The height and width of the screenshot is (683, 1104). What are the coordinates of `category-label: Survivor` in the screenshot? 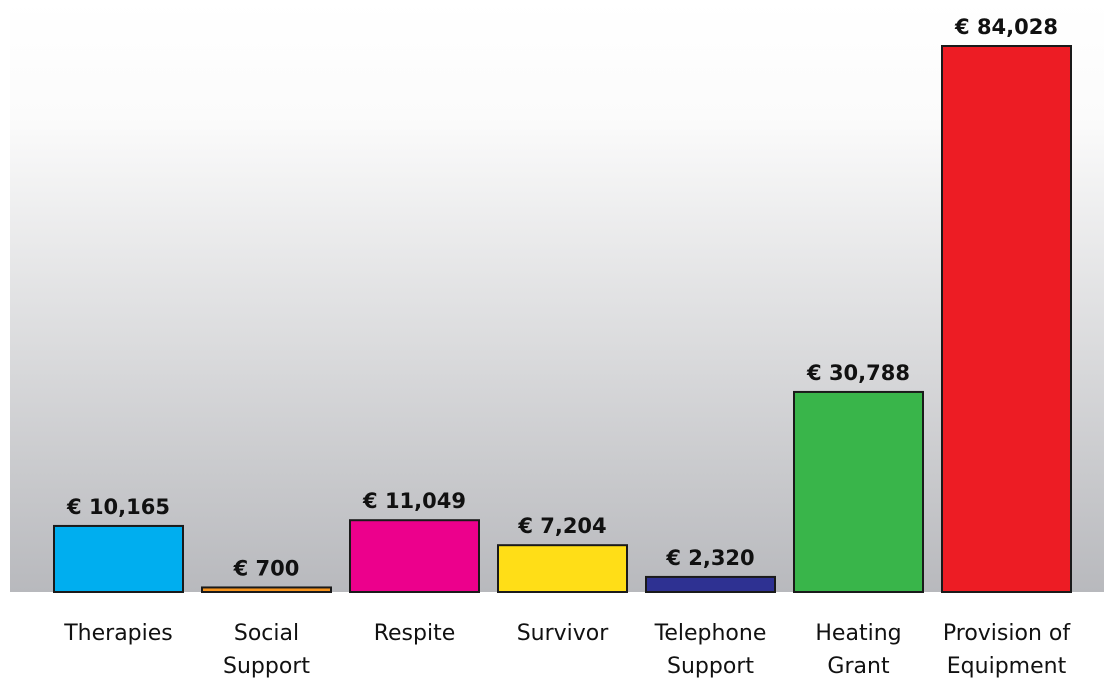 It's located at (562, 633).